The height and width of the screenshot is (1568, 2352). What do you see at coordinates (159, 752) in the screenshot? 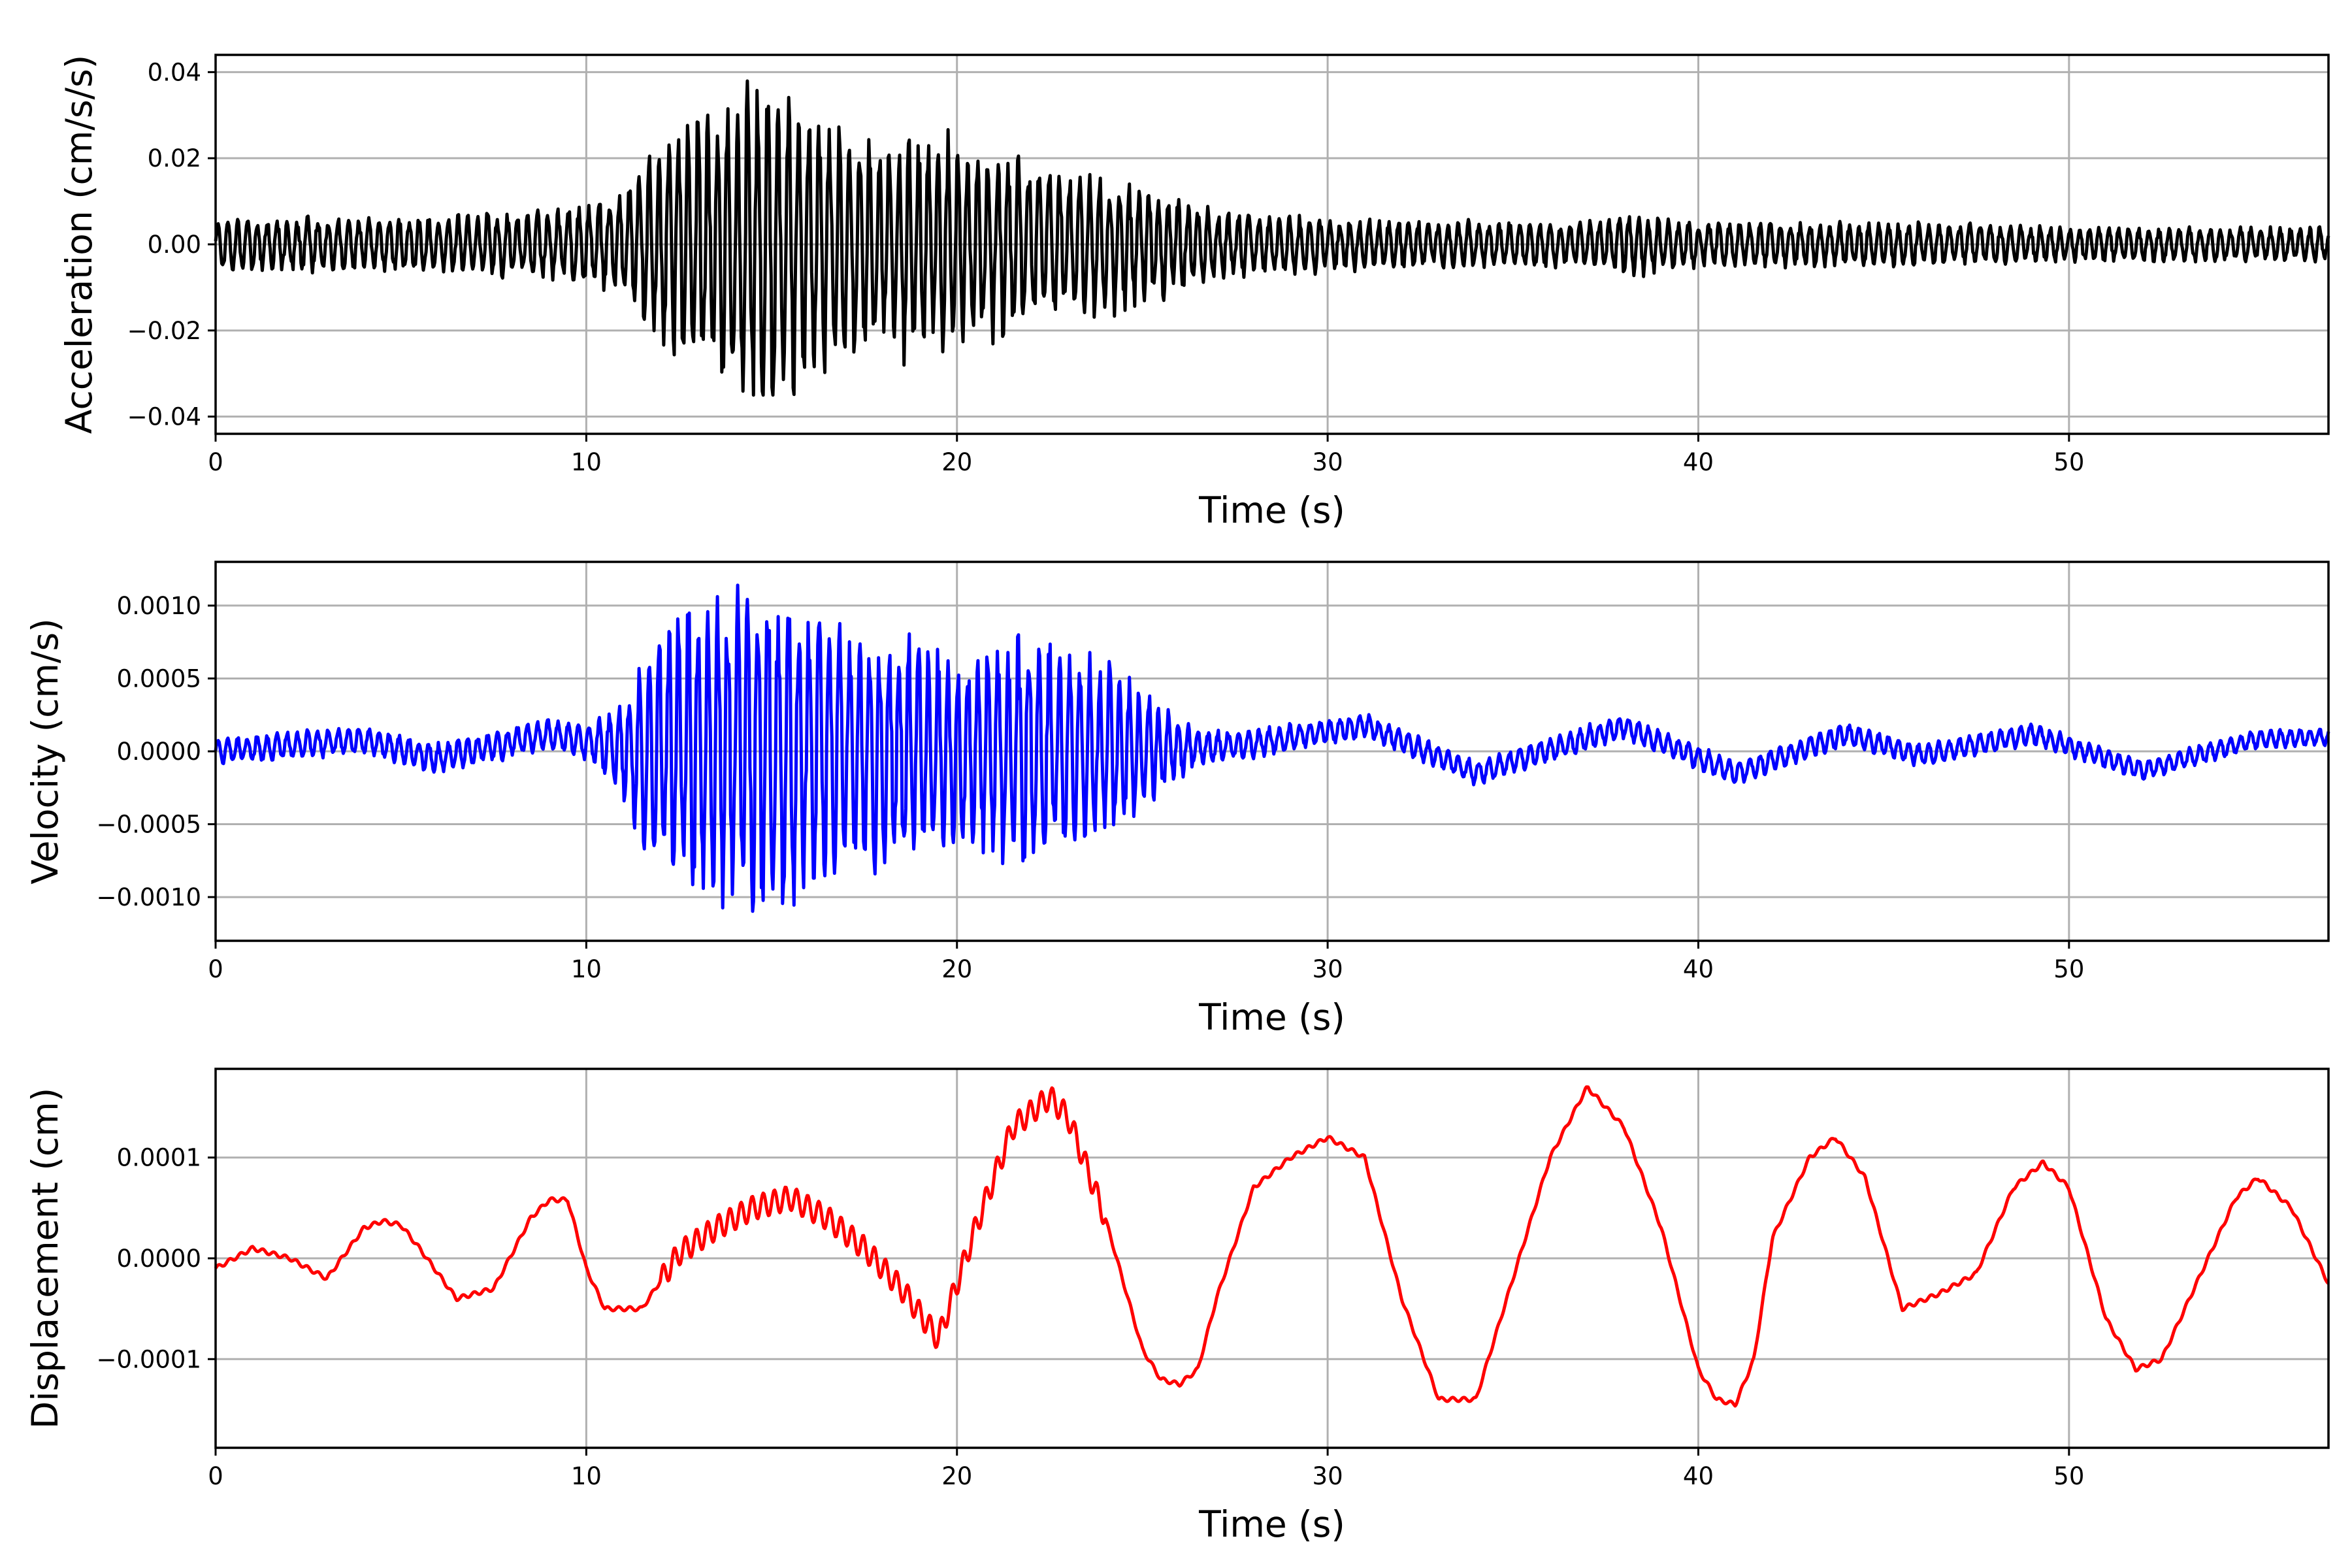
I see `velocity-y-tick-label: 0.0000` at bounding box center [159, 752].